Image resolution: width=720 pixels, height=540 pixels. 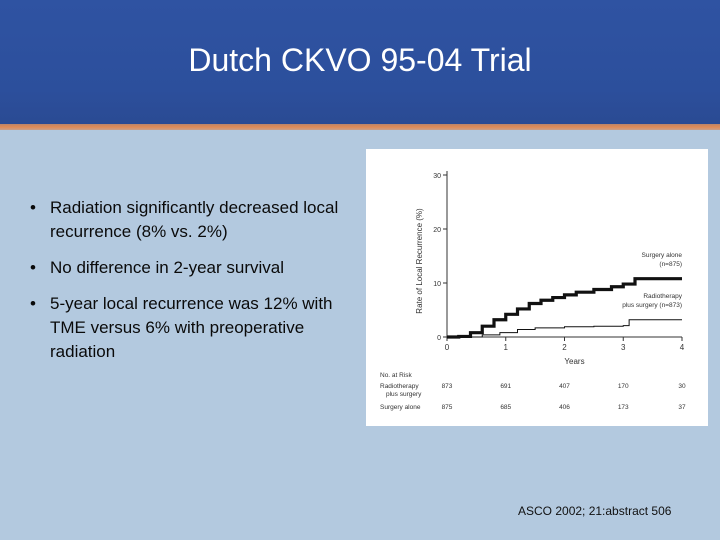 What do you see at coordinates (437, 176) in the screenshot?
I see `y-tick-label: 30` at bounding box center [437, 176].